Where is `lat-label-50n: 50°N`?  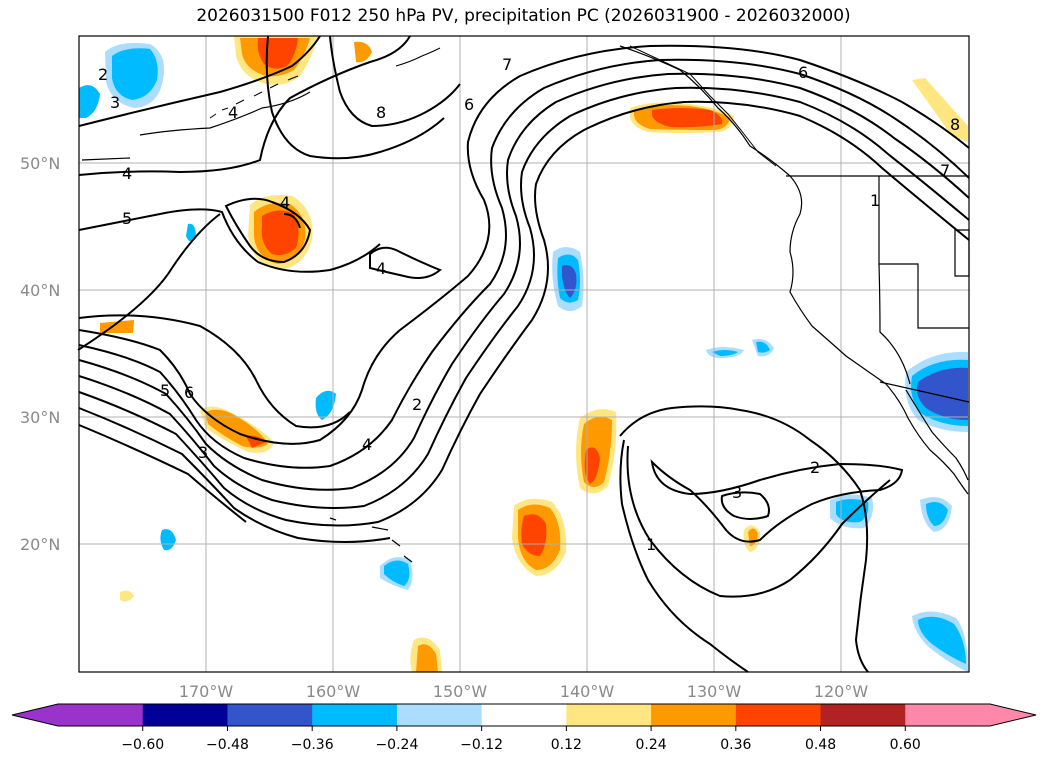
lat-label-50n: 50°N is located at coordinates (40, 163).